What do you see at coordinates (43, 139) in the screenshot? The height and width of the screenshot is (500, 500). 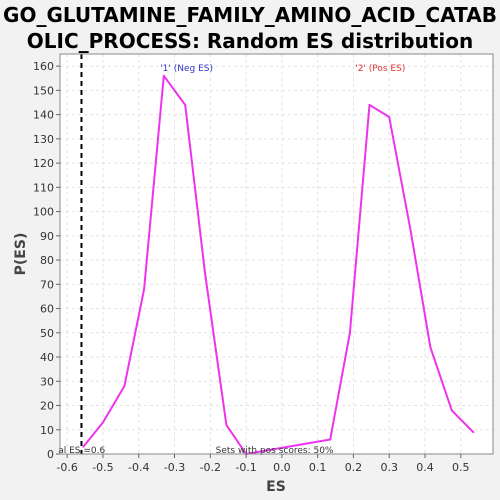 I see `y-tick-label: 130` at bounding box center [43, 139].